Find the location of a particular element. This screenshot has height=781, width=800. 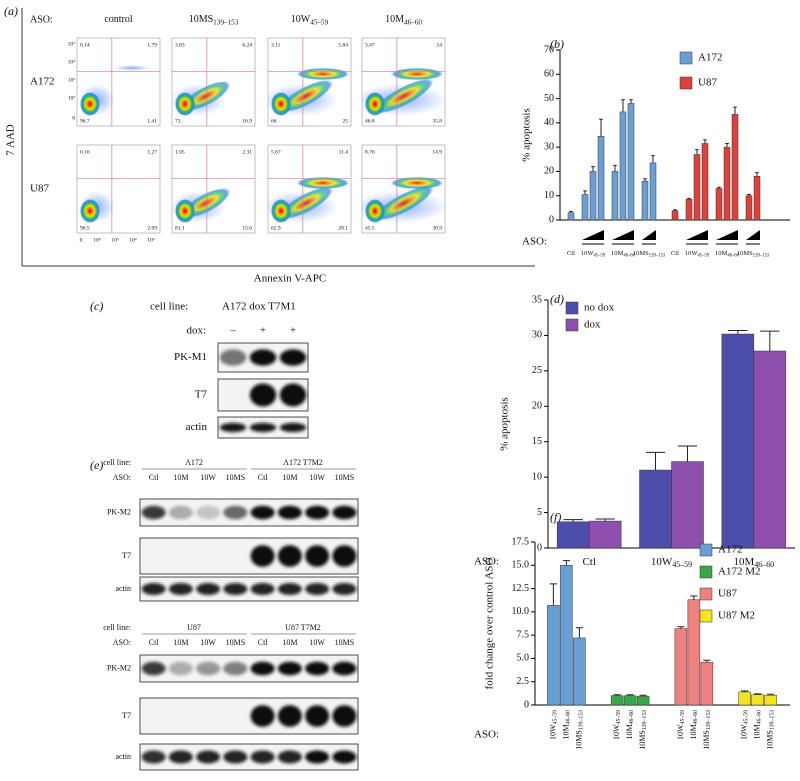

row-label: U87 is located at coordinates (39, 189).